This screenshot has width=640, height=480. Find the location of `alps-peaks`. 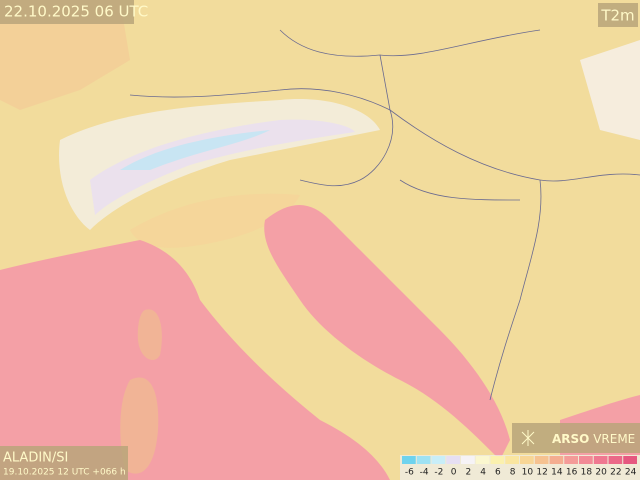

alps-peaks is located at coordinates (195, 150).